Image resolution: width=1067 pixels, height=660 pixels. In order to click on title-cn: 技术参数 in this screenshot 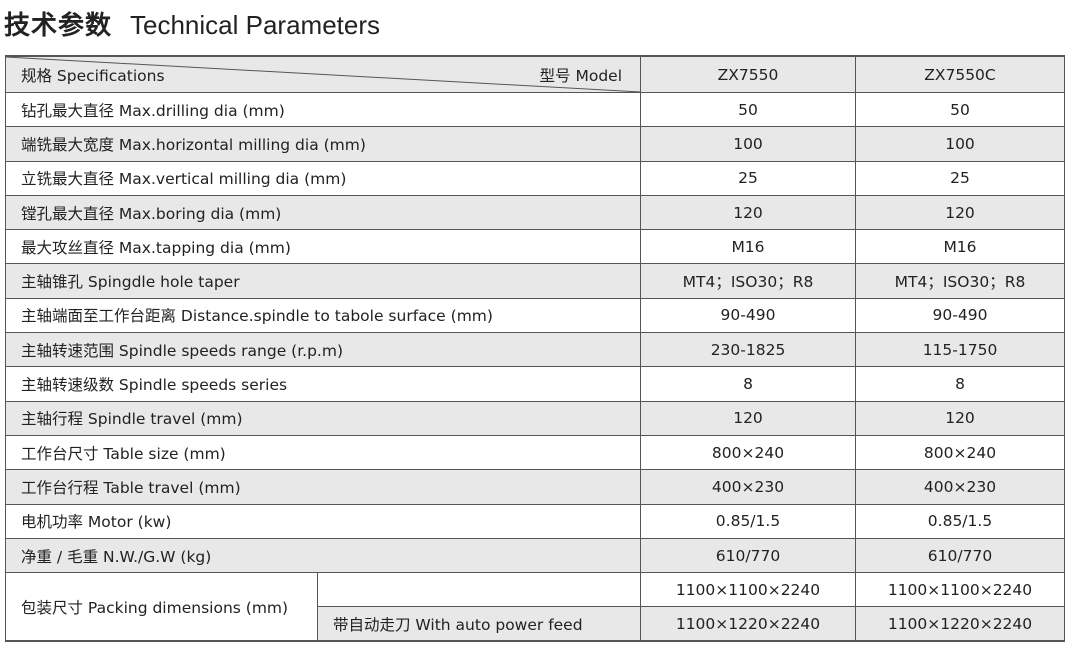, I will do `click(58, 26)`.